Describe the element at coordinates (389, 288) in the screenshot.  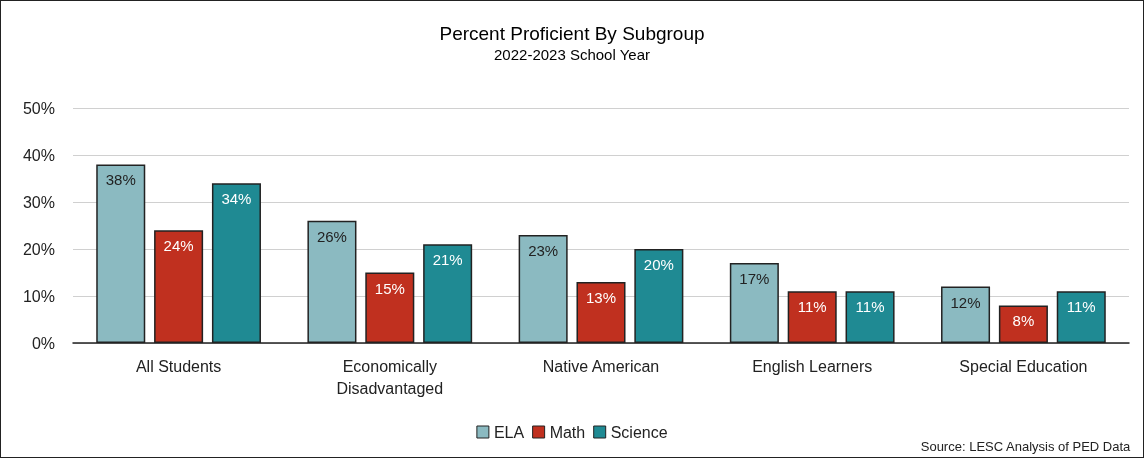
I see `data-label: 15%` at that location.